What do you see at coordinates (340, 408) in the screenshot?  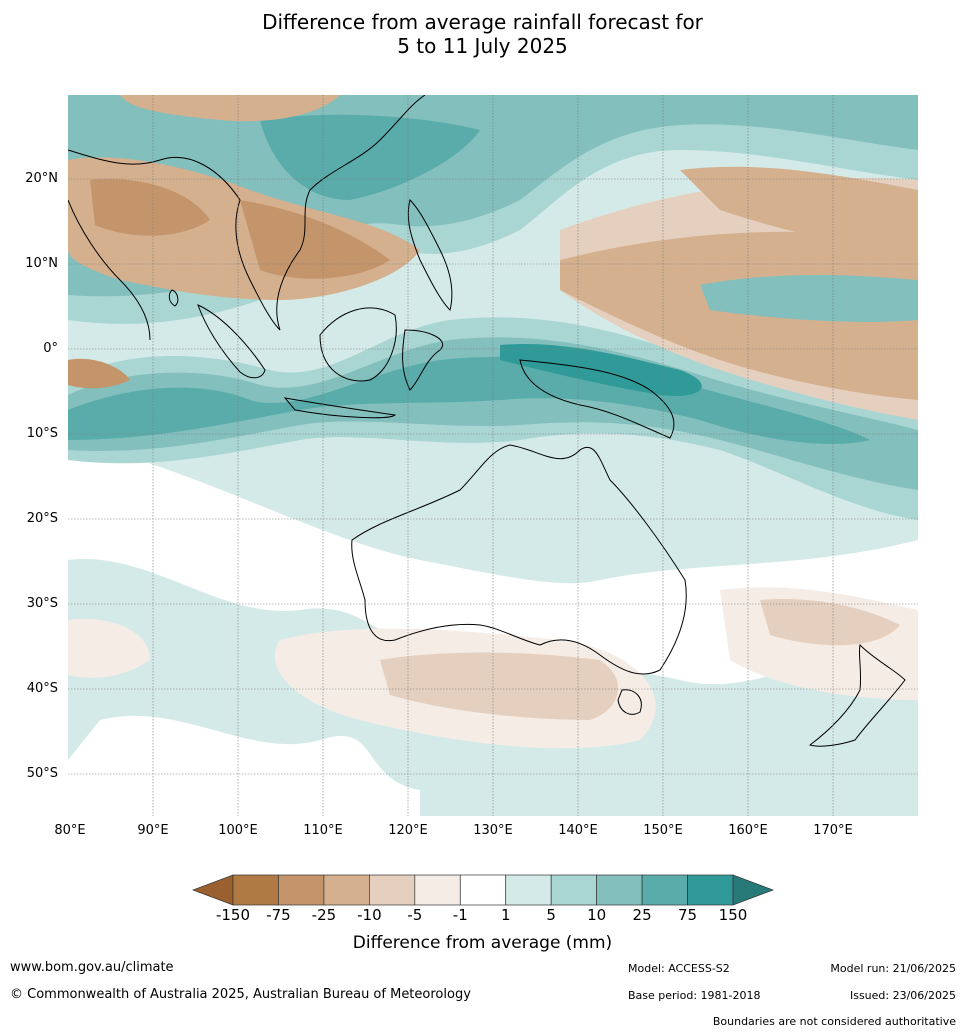 I see `java-outline` at bounding box center [340, 408].